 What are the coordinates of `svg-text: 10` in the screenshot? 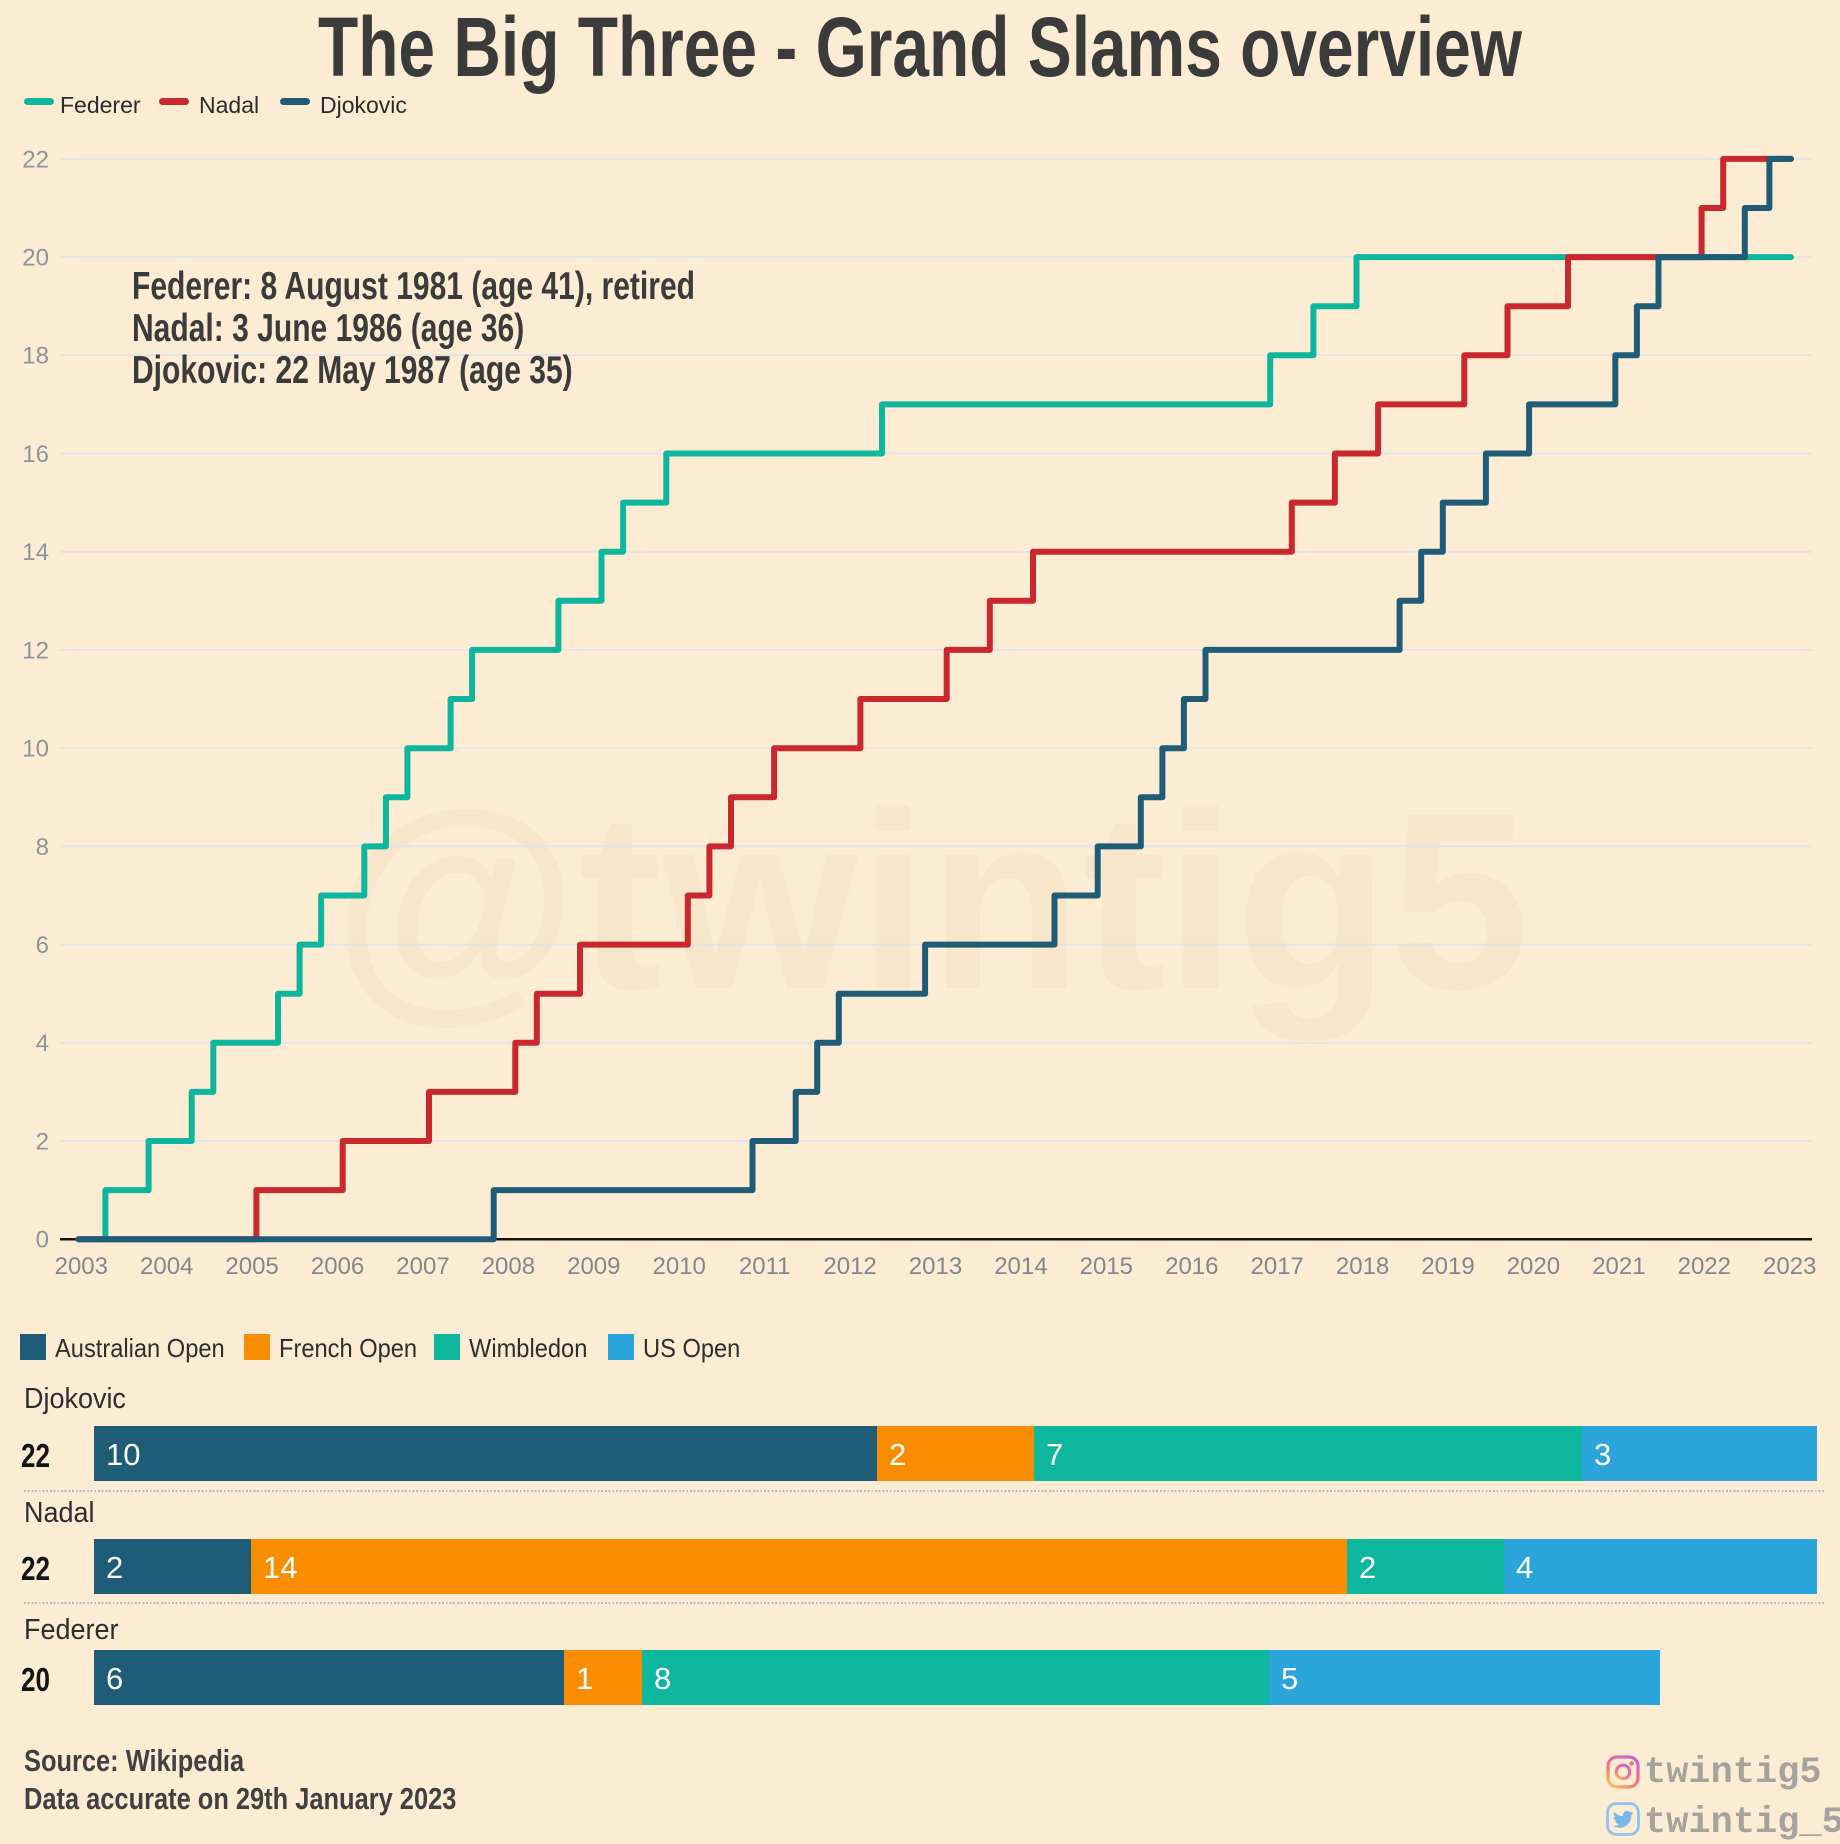 It's located at (35, 749).